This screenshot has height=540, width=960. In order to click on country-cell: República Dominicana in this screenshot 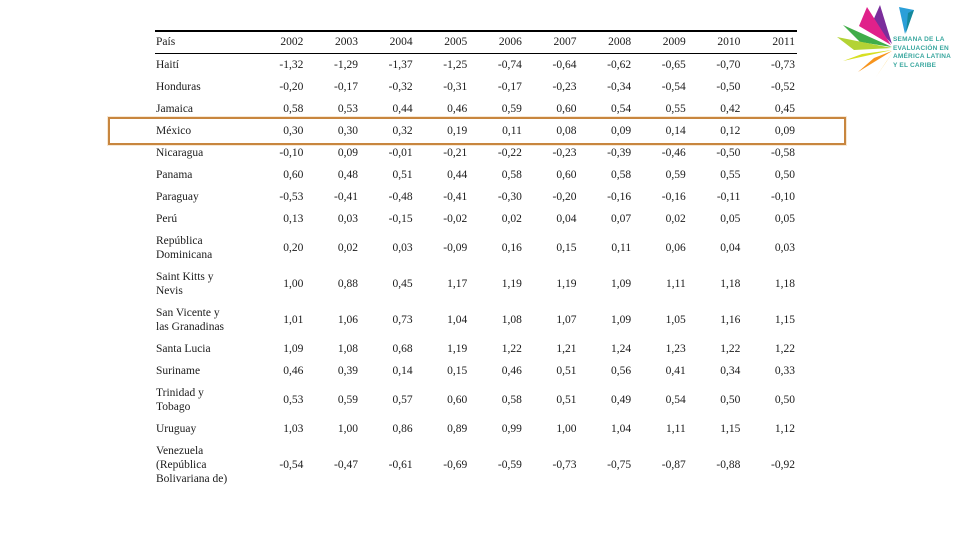, I will do `click(184, 248)`.